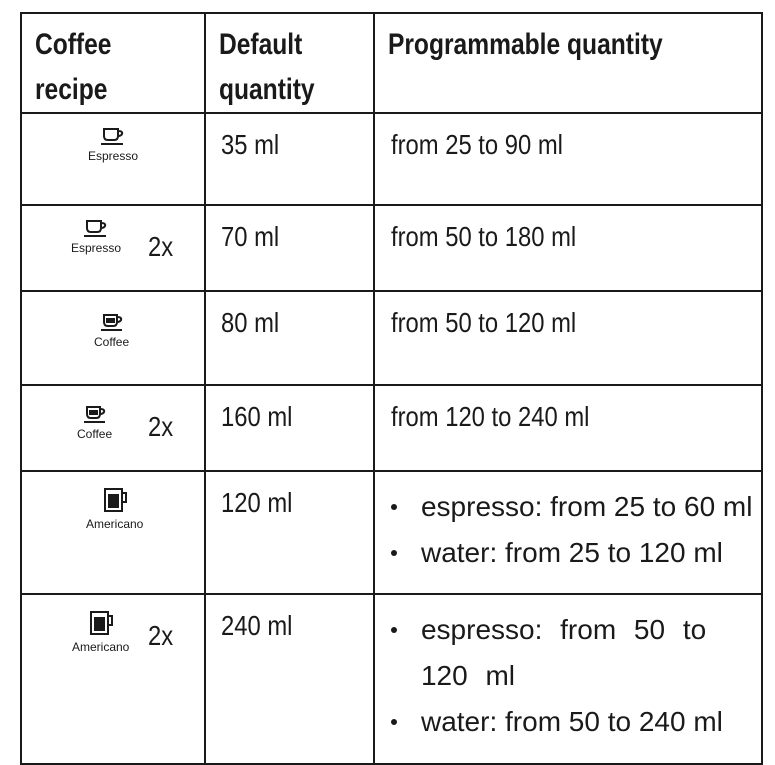  Describe the element at coordinates (289, 338) in the screenshot. I see `default-quantity-cell: 80 ml` at that location.